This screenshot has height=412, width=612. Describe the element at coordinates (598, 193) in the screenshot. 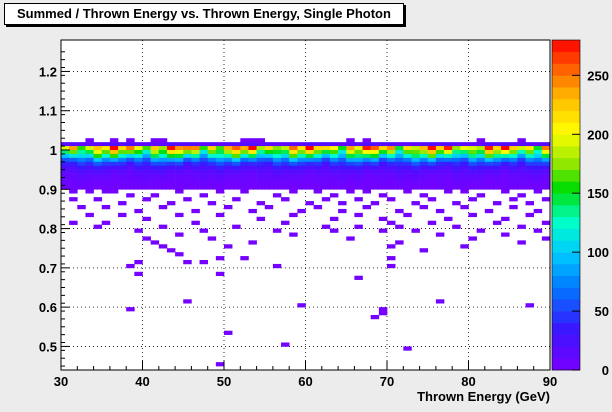

I see `z-tick-label: 150` at that location.